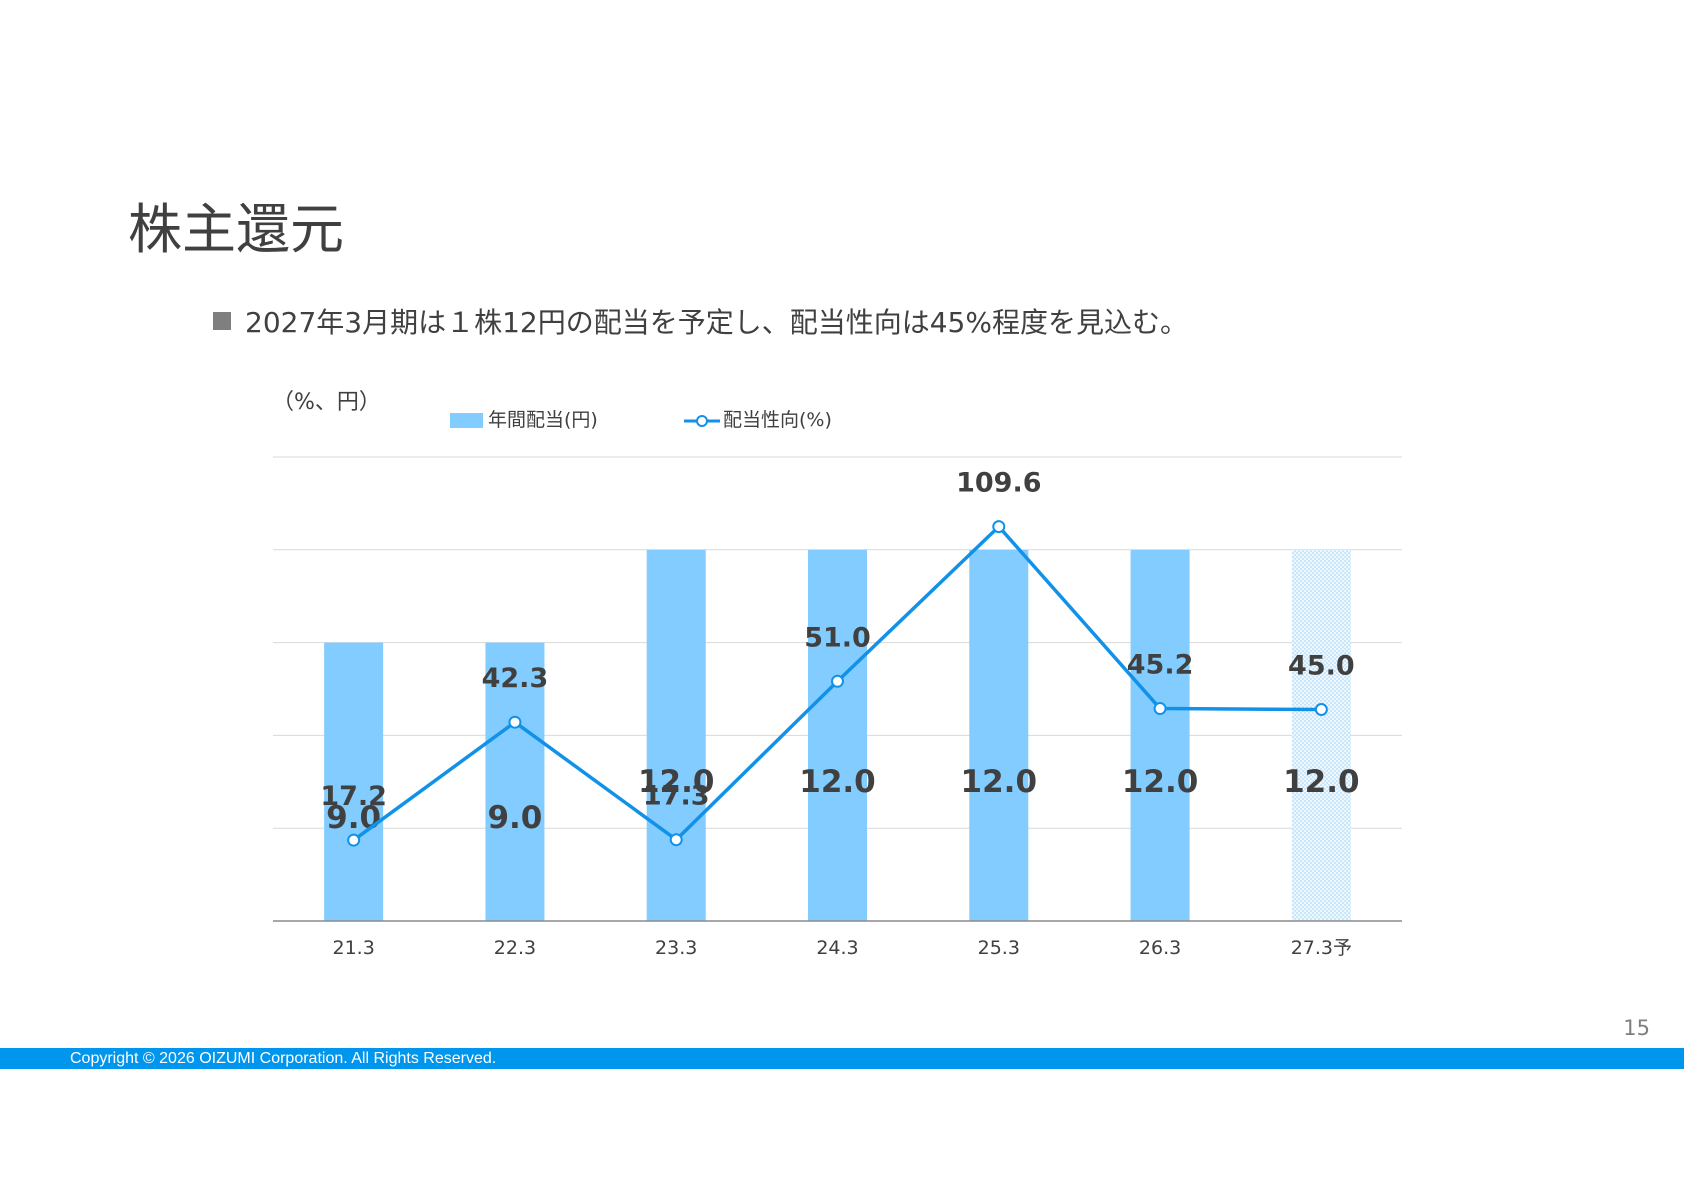  What do you see at coordinates (515, 781) in the screenshot?
I see `bar-22.3` at bounding box center [515, 781].